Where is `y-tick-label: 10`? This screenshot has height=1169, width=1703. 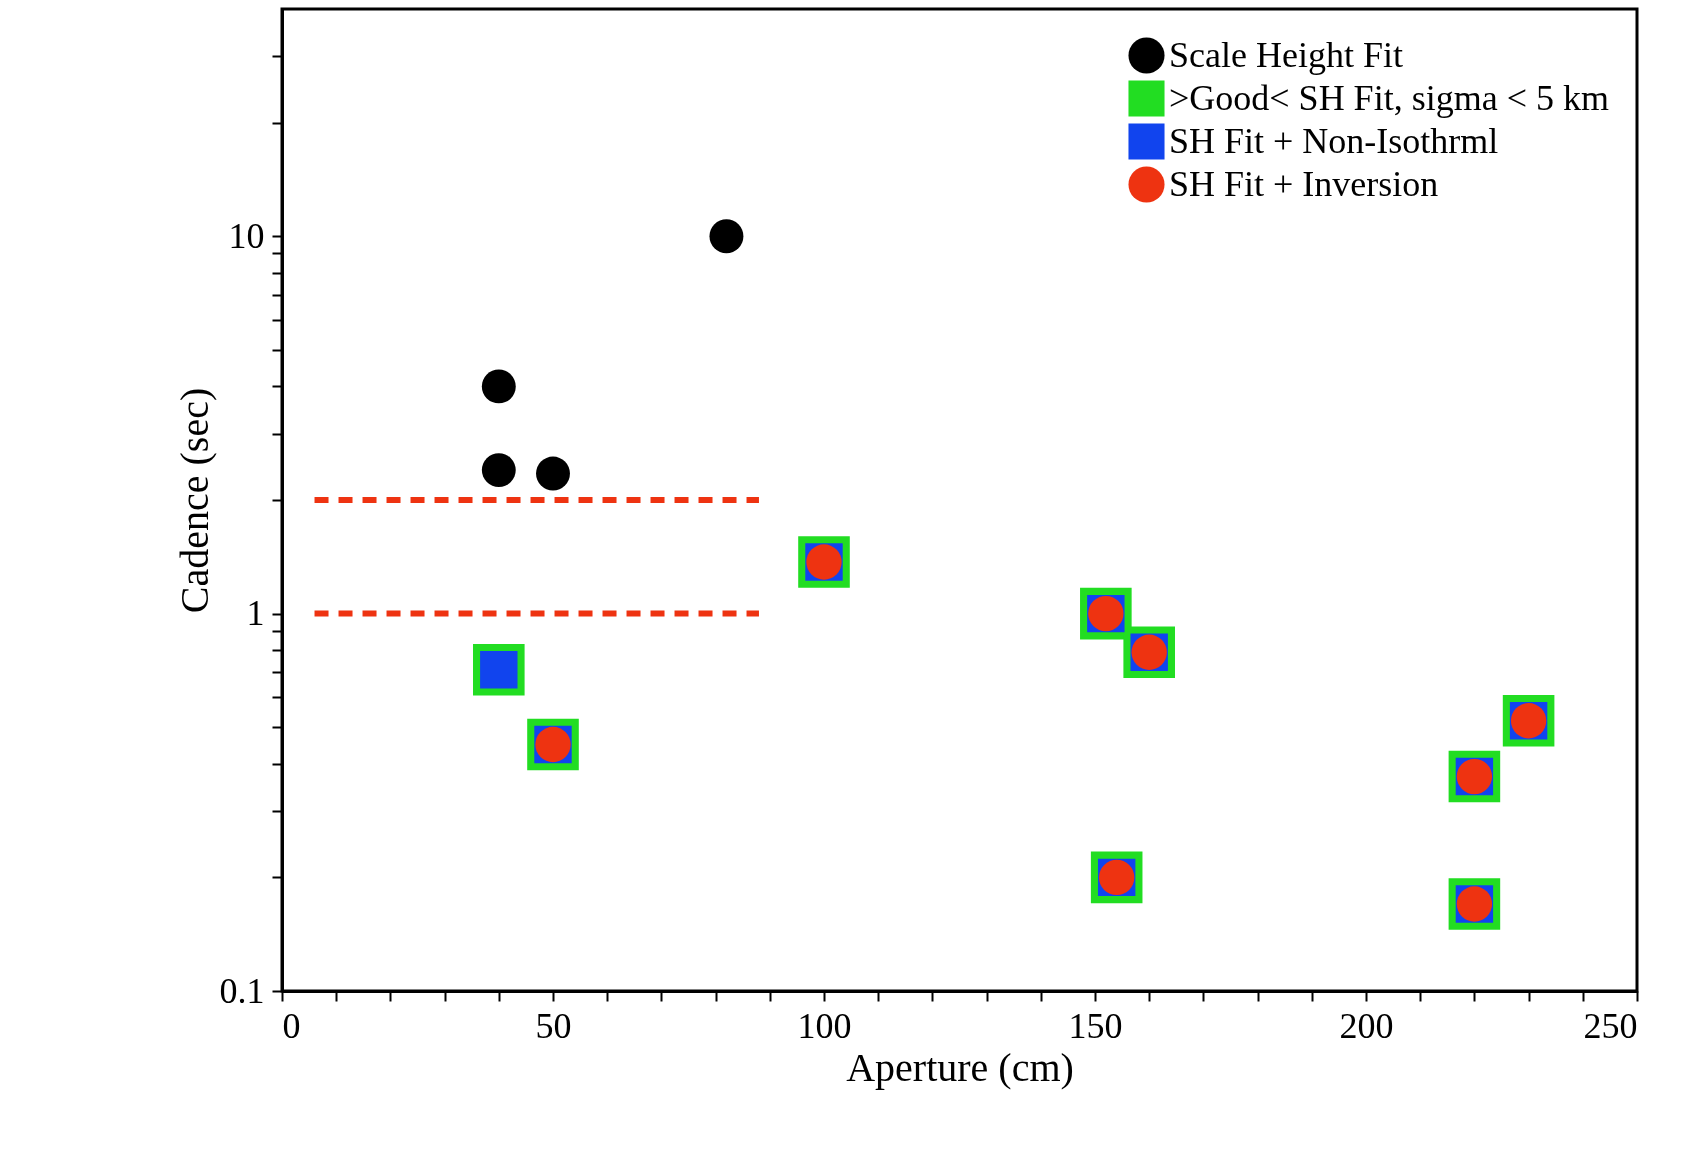 y-tick-label: 10 is located at coordinates (246, 235).